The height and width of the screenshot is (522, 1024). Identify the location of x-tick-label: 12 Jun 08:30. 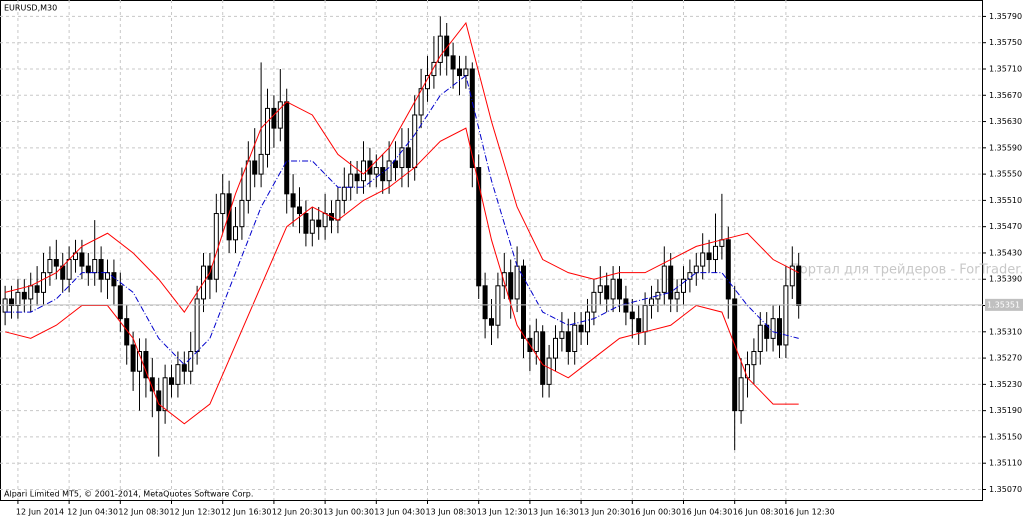
(143, 512).